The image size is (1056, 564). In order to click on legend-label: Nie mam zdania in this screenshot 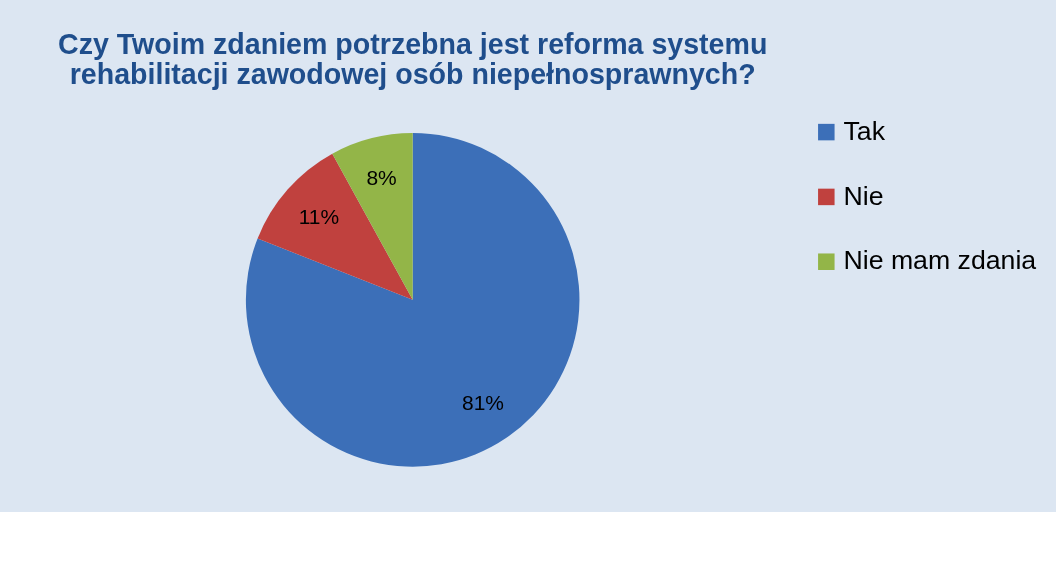, I will do `click(940, 260)`.